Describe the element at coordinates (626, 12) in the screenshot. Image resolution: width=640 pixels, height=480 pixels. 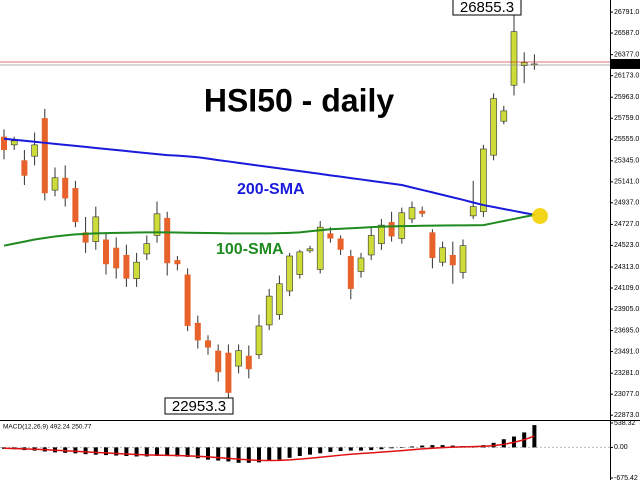
I see `y-tick-label: 26791.0` at that location.